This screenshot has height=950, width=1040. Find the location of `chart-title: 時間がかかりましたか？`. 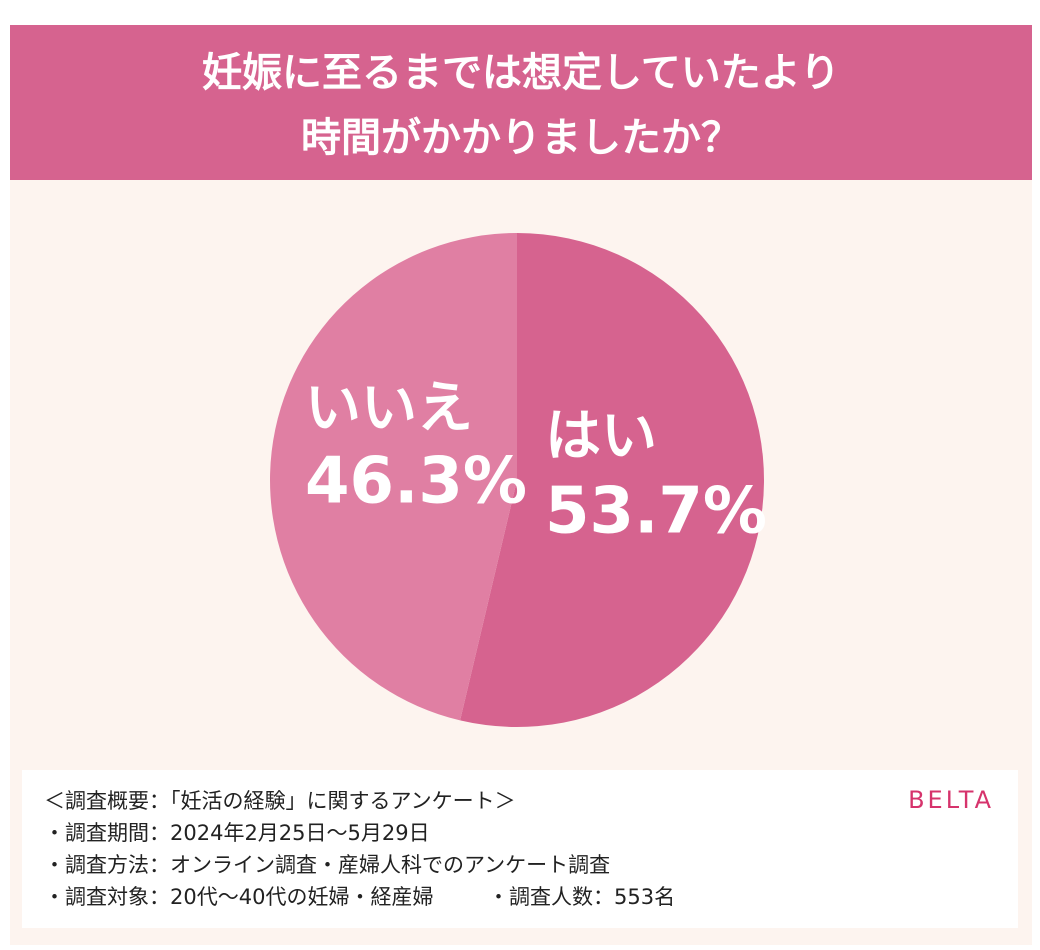

chart-title: 時間がかかりましたか？ is located at coordinates (521, 138).